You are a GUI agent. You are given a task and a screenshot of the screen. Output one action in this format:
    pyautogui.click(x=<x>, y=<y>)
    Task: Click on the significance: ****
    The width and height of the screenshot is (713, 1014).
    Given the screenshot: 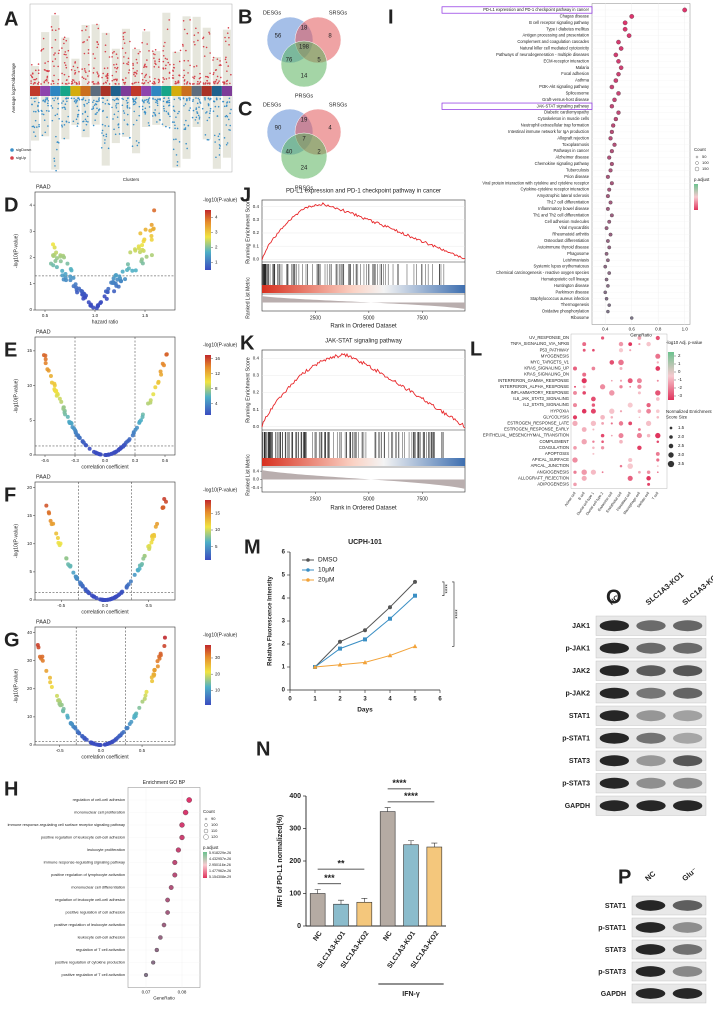 What is the action you would take?
    pyautogui.click(x=449, y=588)
    